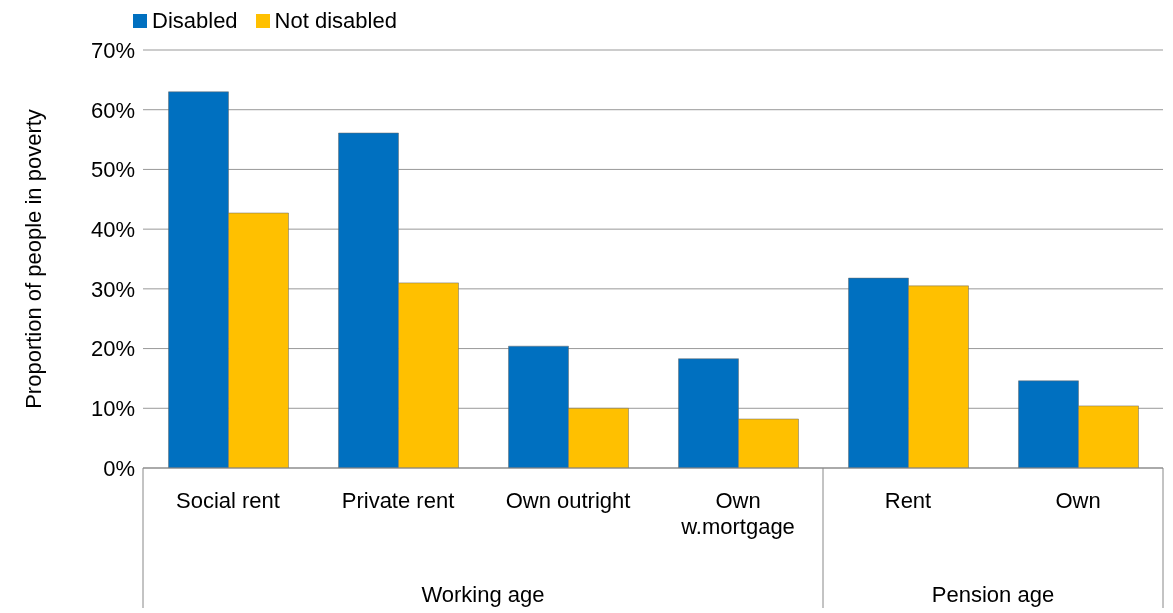 The height and width of the screenshot is (613, 1173). Describe the element at coordinates (483, 594) in the screenshot. I see `text: Working age` at that location.